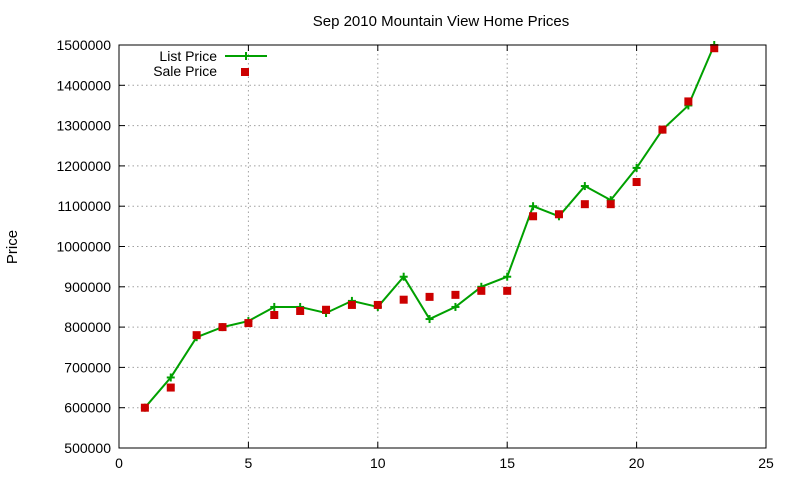  What do you see at coordinates (119, 463) in the screenshot?
I see `x-tick-label: 0` at bounding box center [119, 463].